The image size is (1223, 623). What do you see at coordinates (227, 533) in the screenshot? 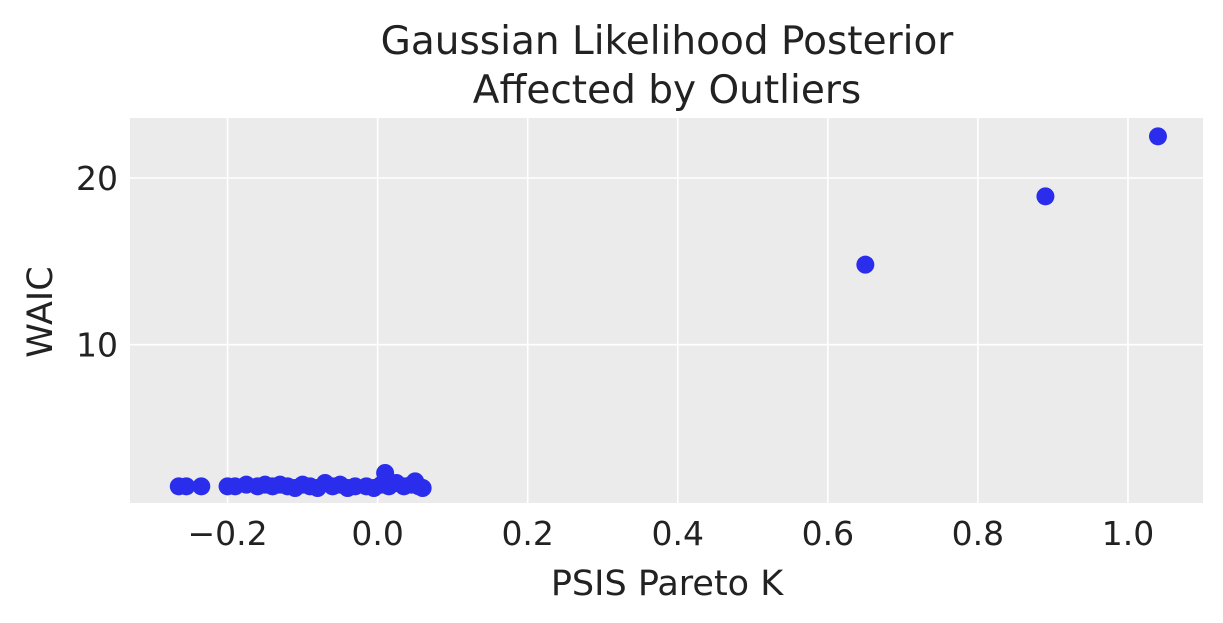
I see `x-tick-label: −0.2` at bounding box center [227, 533].